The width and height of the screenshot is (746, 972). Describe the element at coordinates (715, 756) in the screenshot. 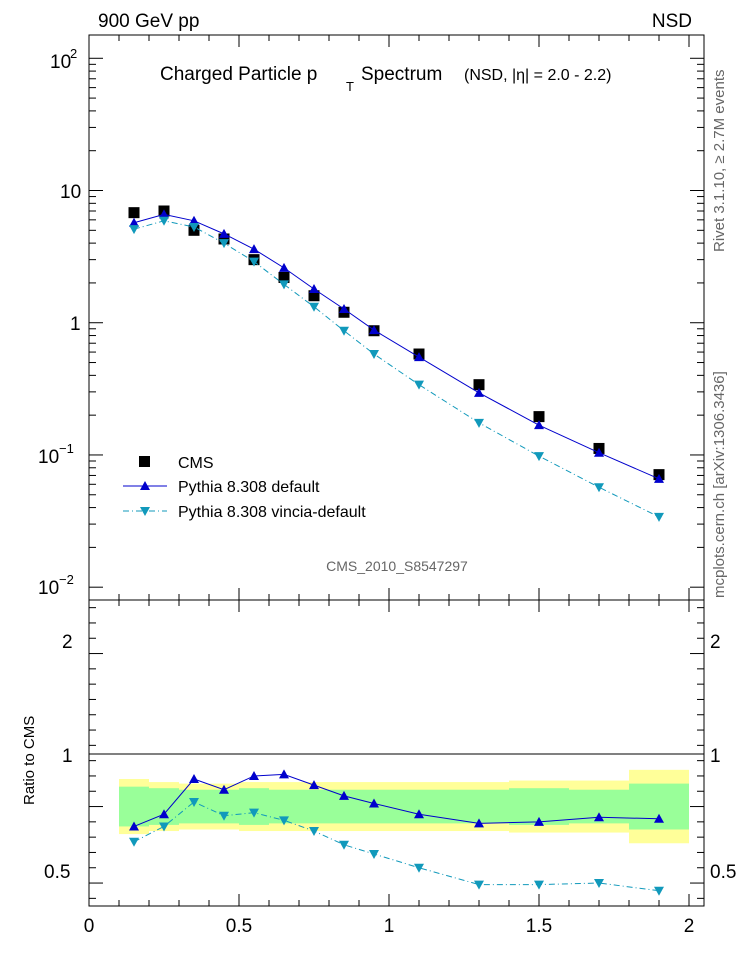

I see `ratio-tick-1-right: 1` at that location.